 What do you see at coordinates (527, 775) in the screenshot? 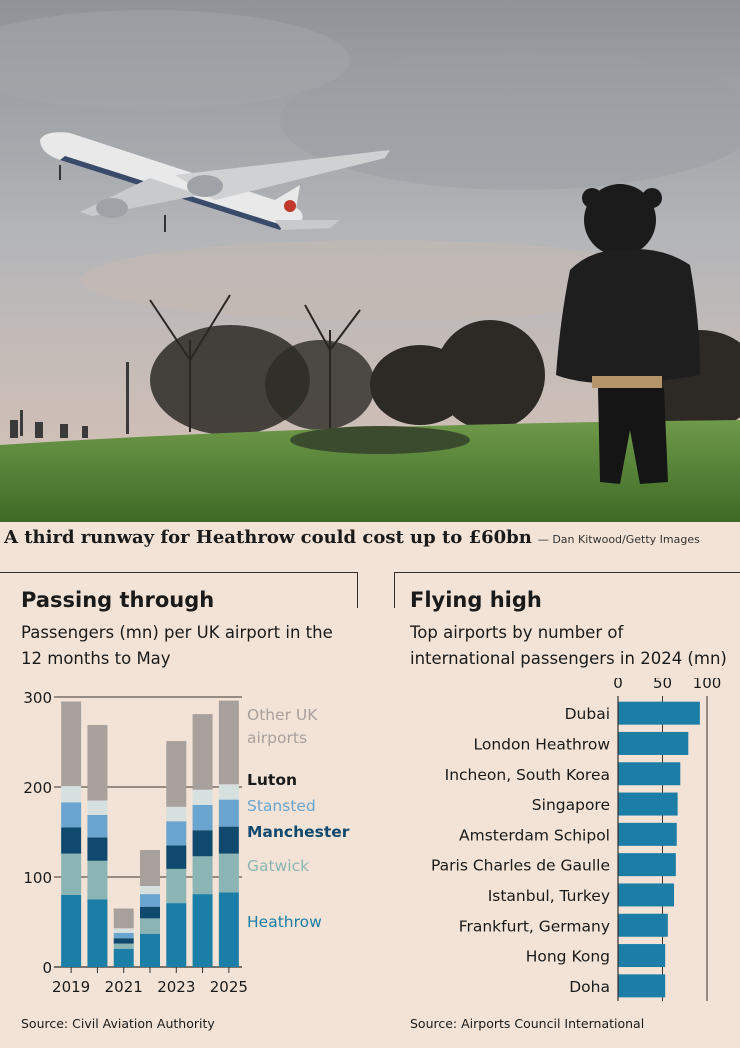
I see `category-label: Incheon, South Korea` at bounding box center [527, 775].